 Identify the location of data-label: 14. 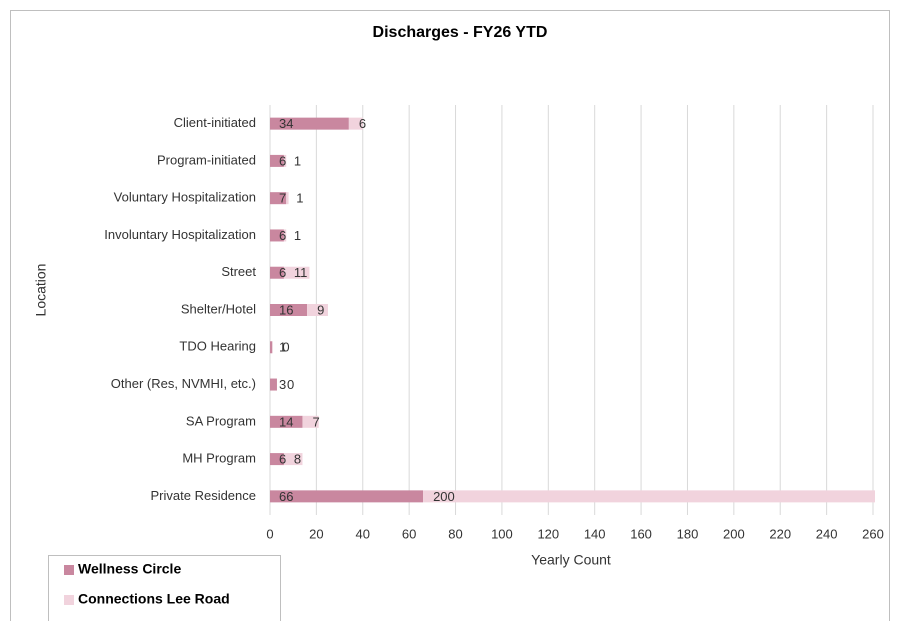
(286, 421).